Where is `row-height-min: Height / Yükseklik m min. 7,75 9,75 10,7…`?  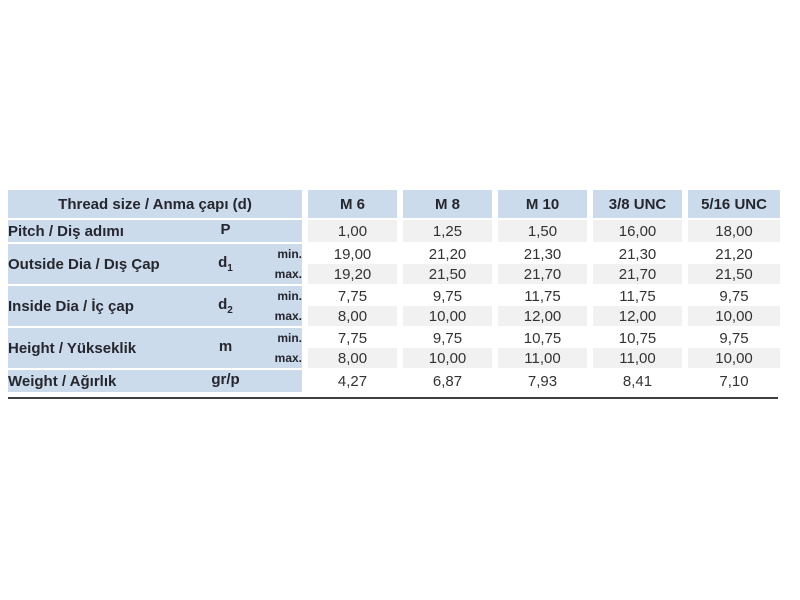 row-height-min: Height / Yükseklik m min. 7,75 9,75 10,7… is located at coordinates (394, 347).